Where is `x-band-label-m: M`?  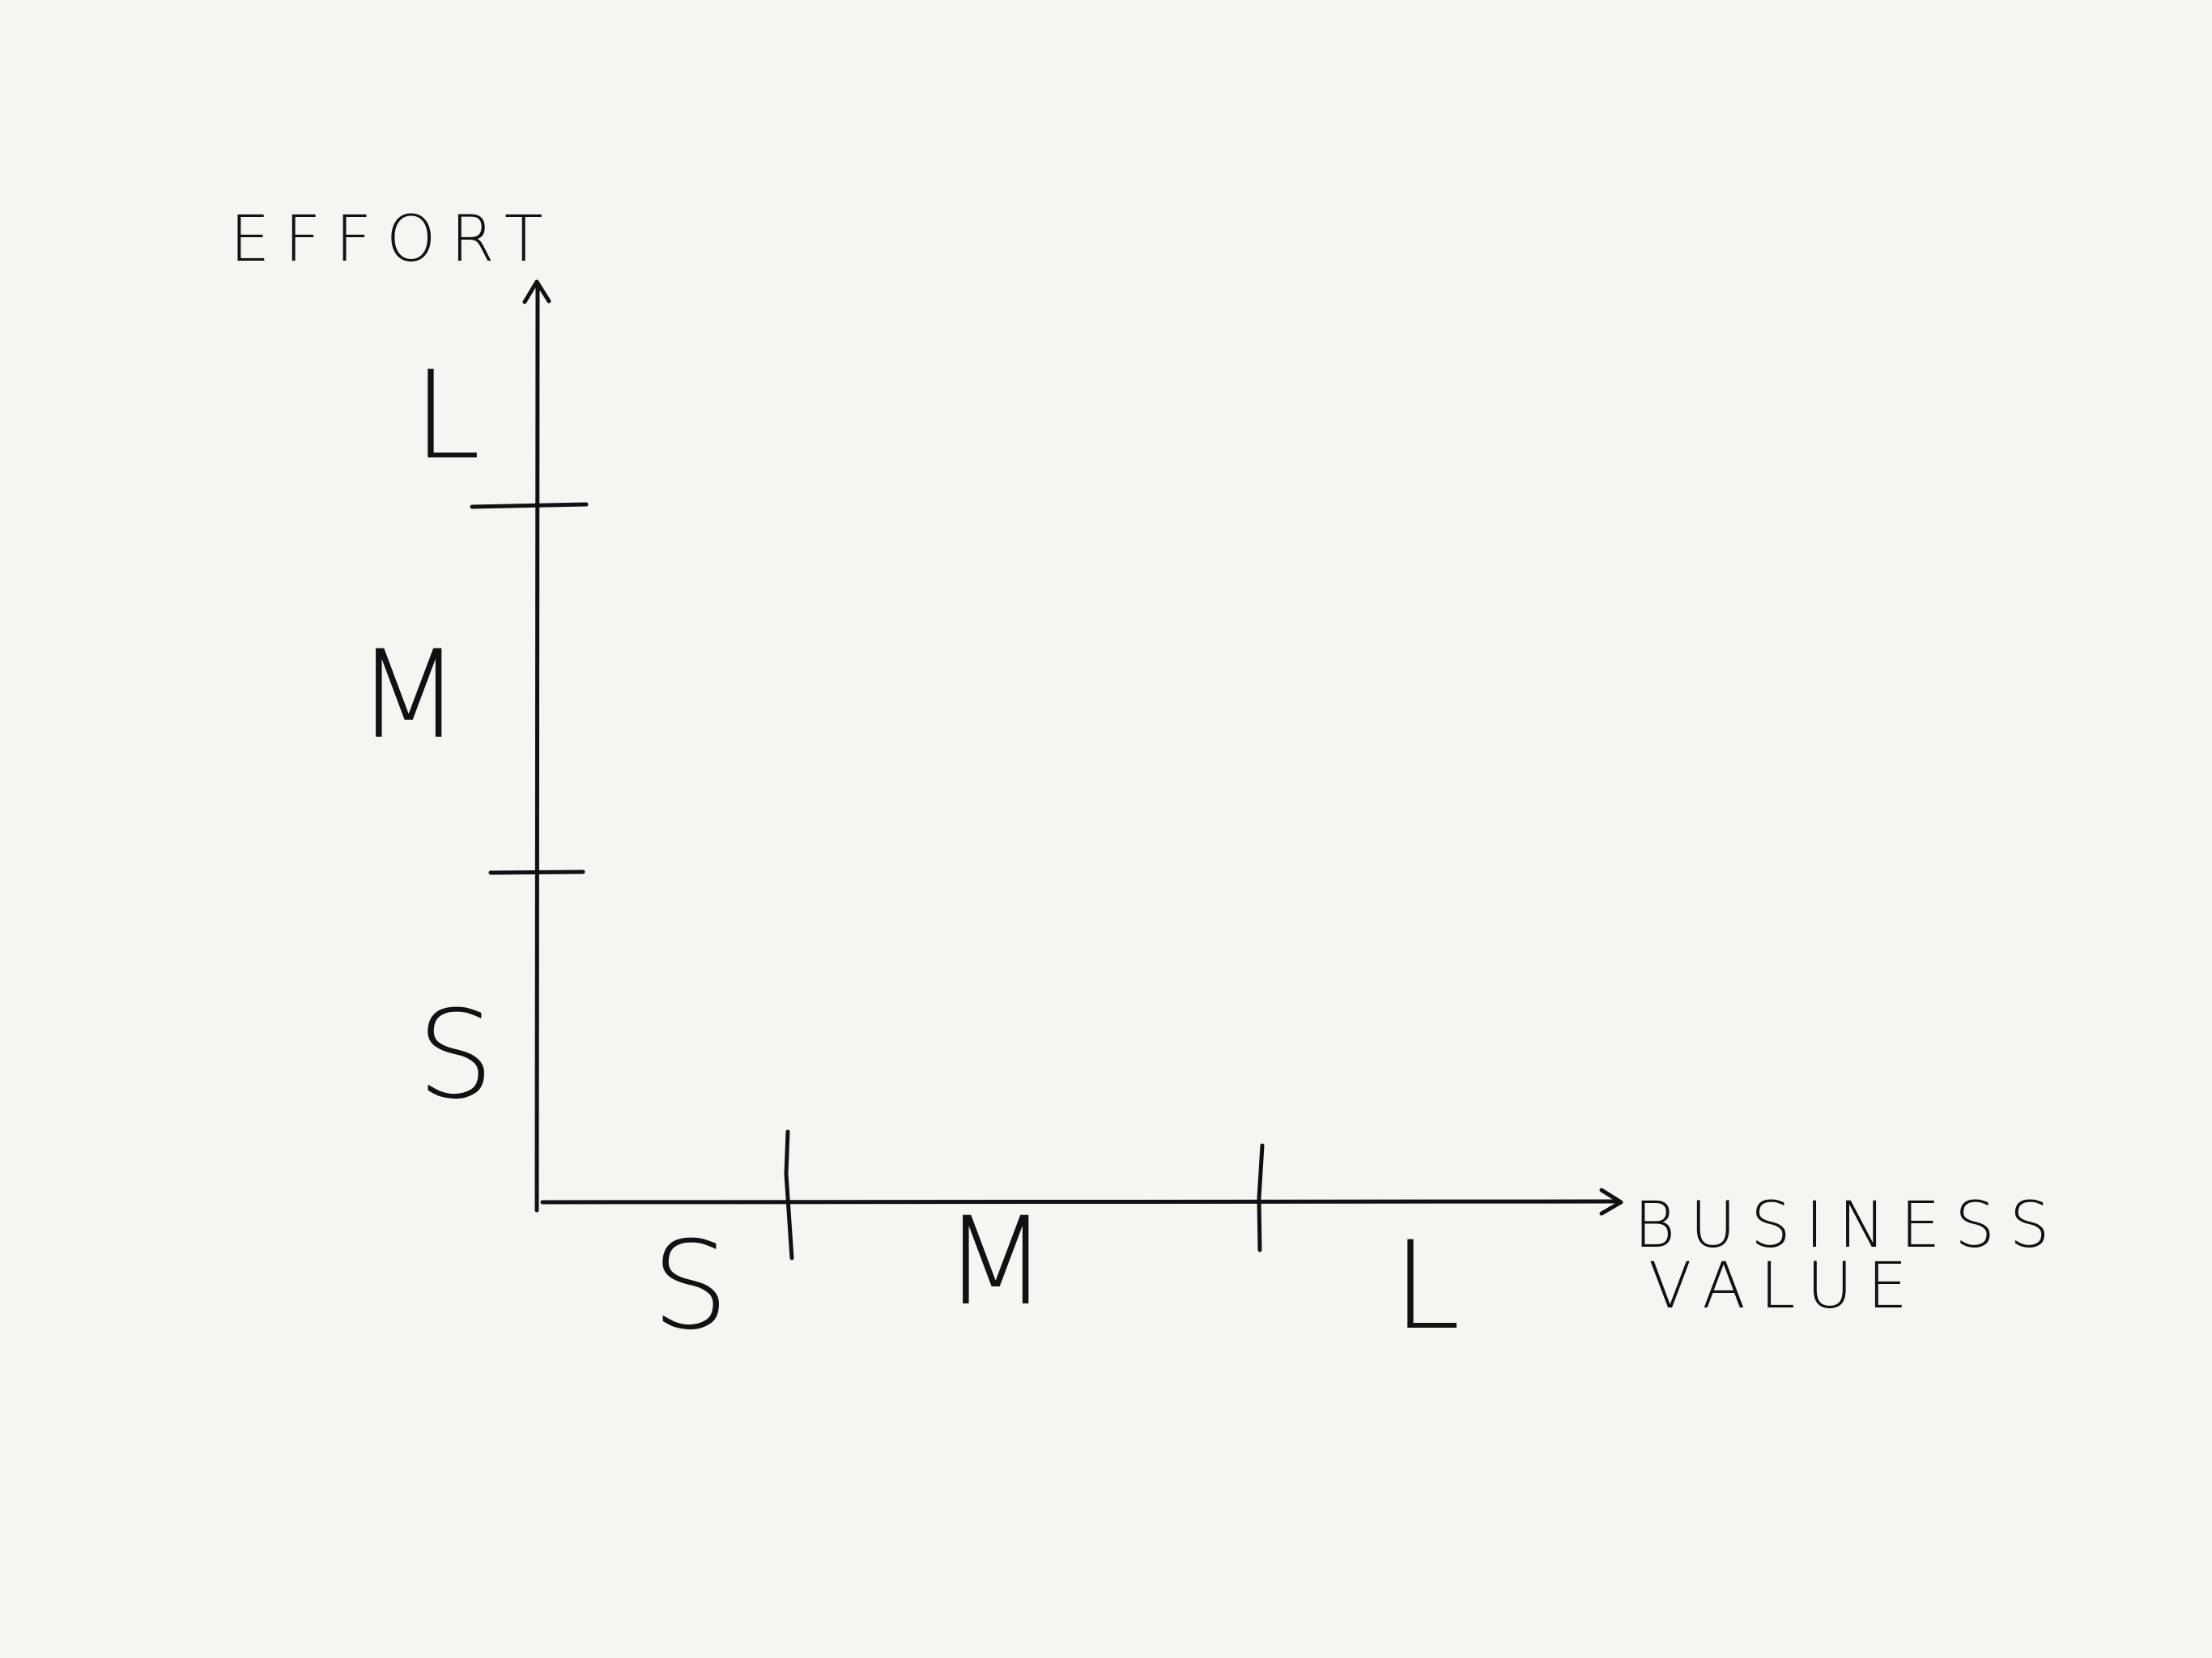
x-band-label-m: M is located at coordinates (995, 1262).